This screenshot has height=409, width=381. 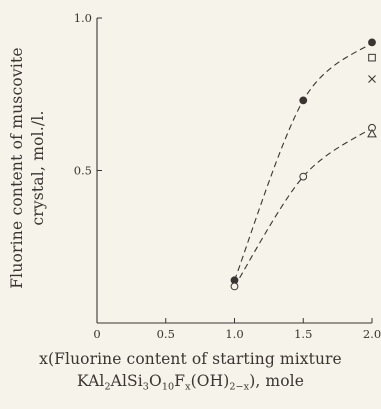 I want to click on x-tick-label-1: 0.5, so click(x=166, y=334).